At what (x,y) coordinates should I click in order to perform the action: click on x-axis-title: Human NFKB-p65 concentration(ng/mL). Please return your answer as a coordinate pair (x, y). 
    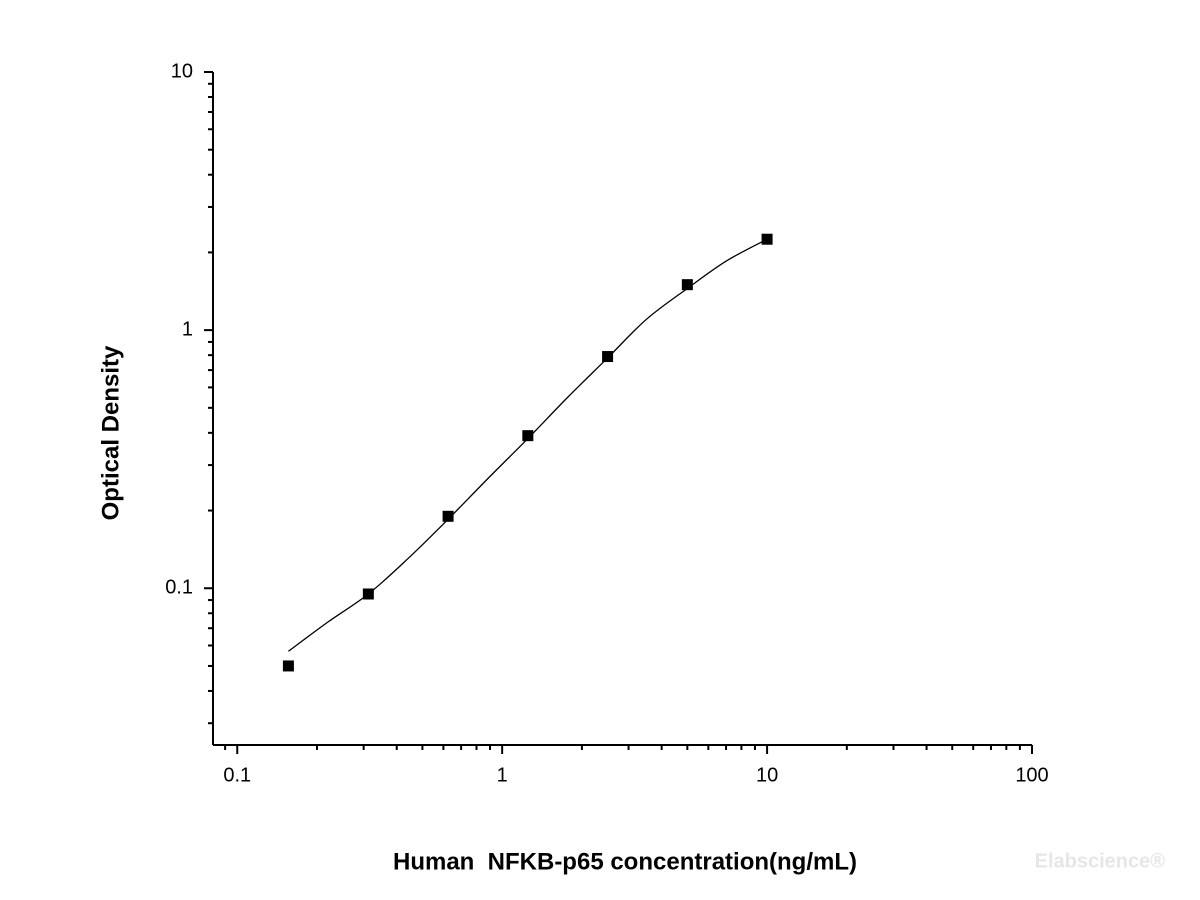
    Looking at the image, I should click on (625, 861).